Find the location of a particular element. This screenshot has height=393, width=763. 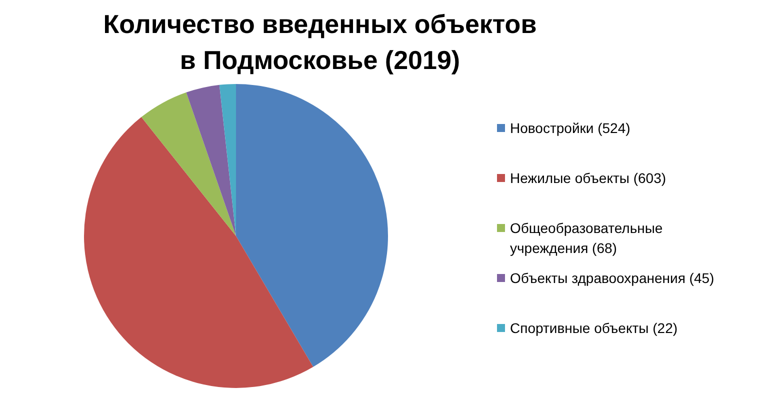

legend-label: Новостройки (524) is located at coordinates (570, 128).